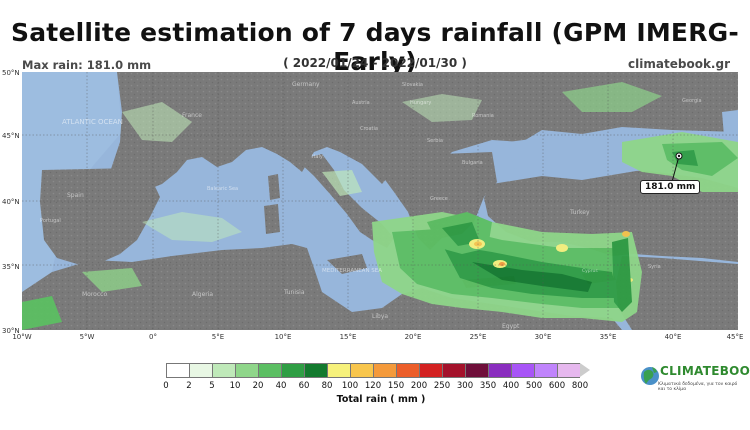 The width and height of the screenshot is (750, 430). I want to click on label-portugal: Portugal, so click(50, 221).